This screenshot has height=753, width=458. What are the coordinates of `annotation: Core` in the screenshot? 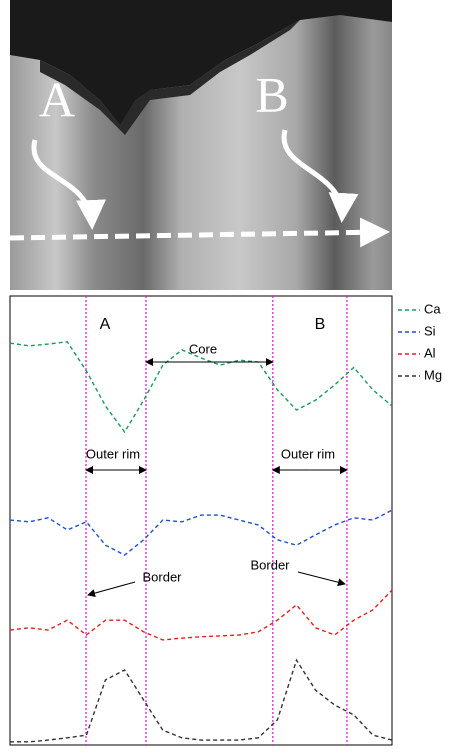 It's located at (203, 348).